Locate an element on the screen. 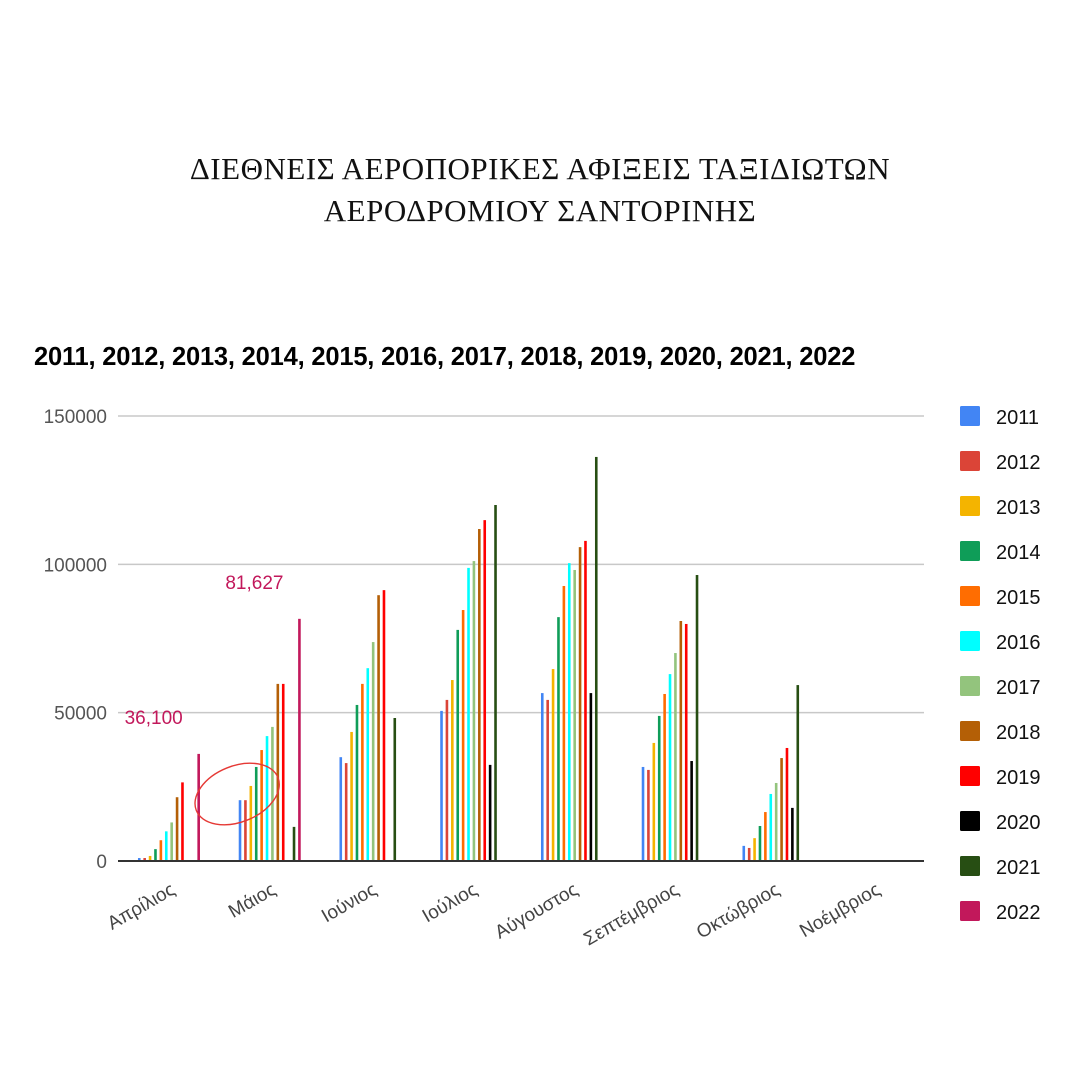 The image size is (1080, 1080). x-tick-label: Αύγουστος is located at coordinates (537, 911).